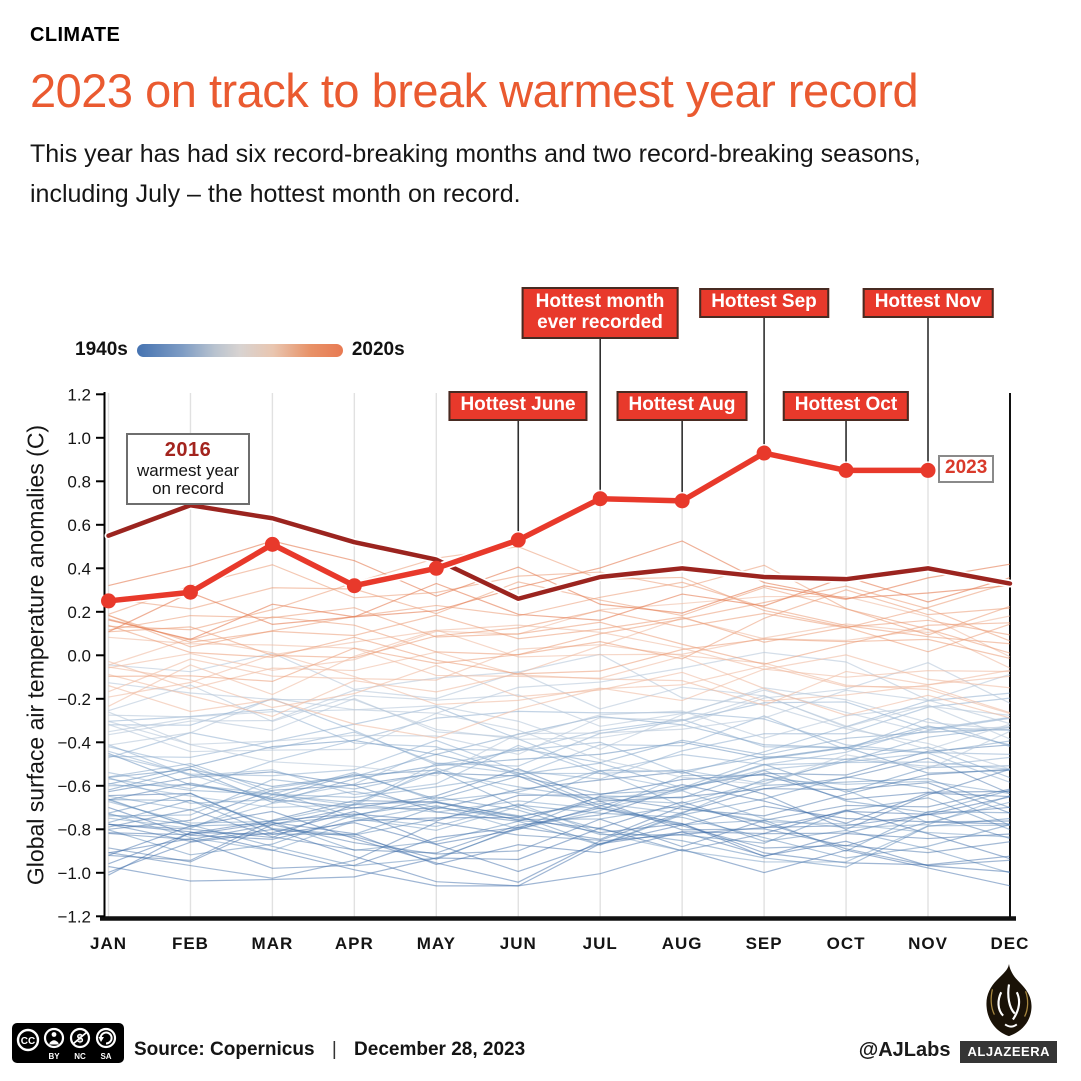 This screenshot has height=1081, width=1081. I want to click on svg-text: SEP, so click(764, 943).